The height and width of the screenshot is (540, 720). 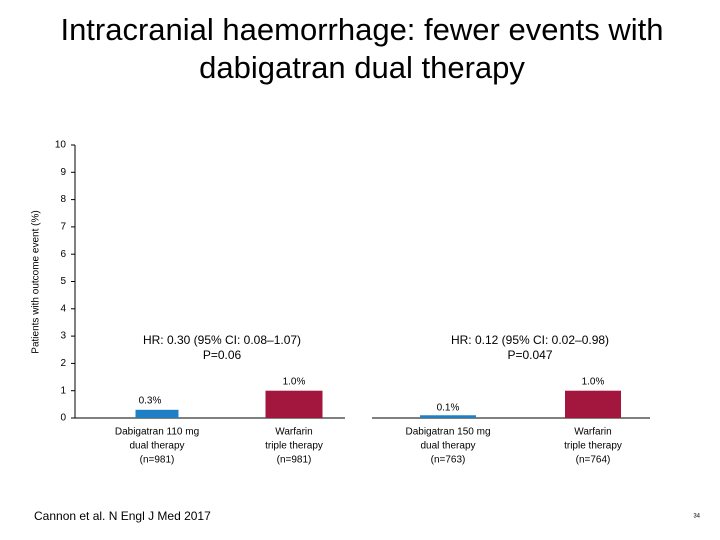 I want to click on x-tick-label: Dabigatran 110 mg, so click(x=157, y=432).